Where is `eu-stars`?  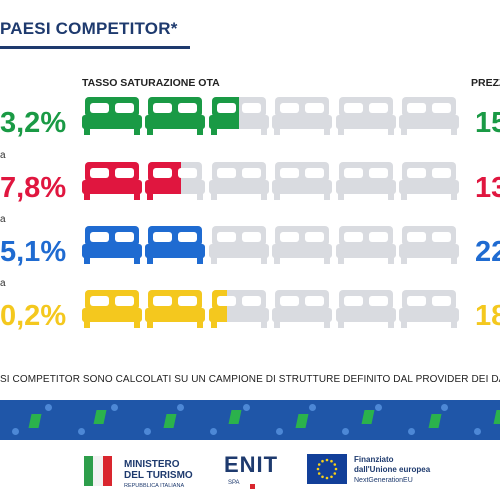 eu-stars is located at coordinates (327, 469).